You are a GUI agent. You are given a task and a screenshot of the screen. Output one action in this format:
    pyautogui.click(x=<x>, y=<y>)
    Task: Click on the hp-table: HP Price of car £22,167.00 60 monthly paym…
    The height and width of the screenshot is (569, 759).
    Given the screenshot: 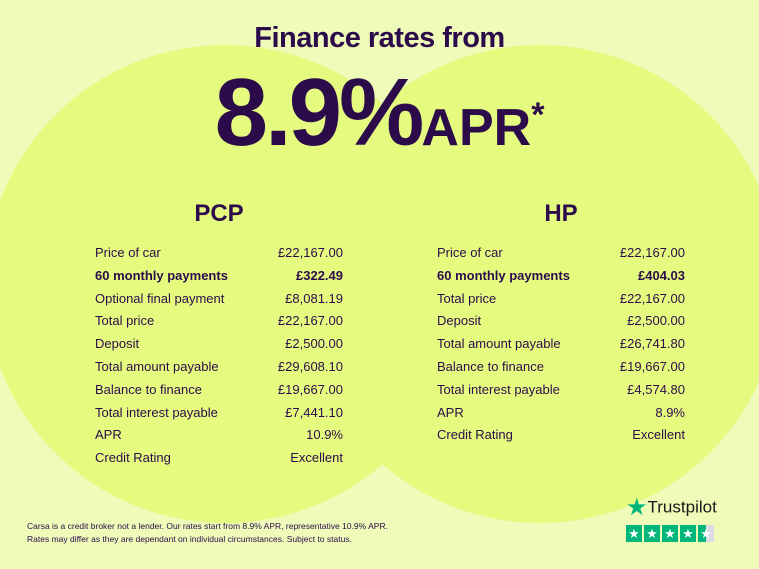 What is the action you would take?
    pyautogui.click(x=561, y=323)
    